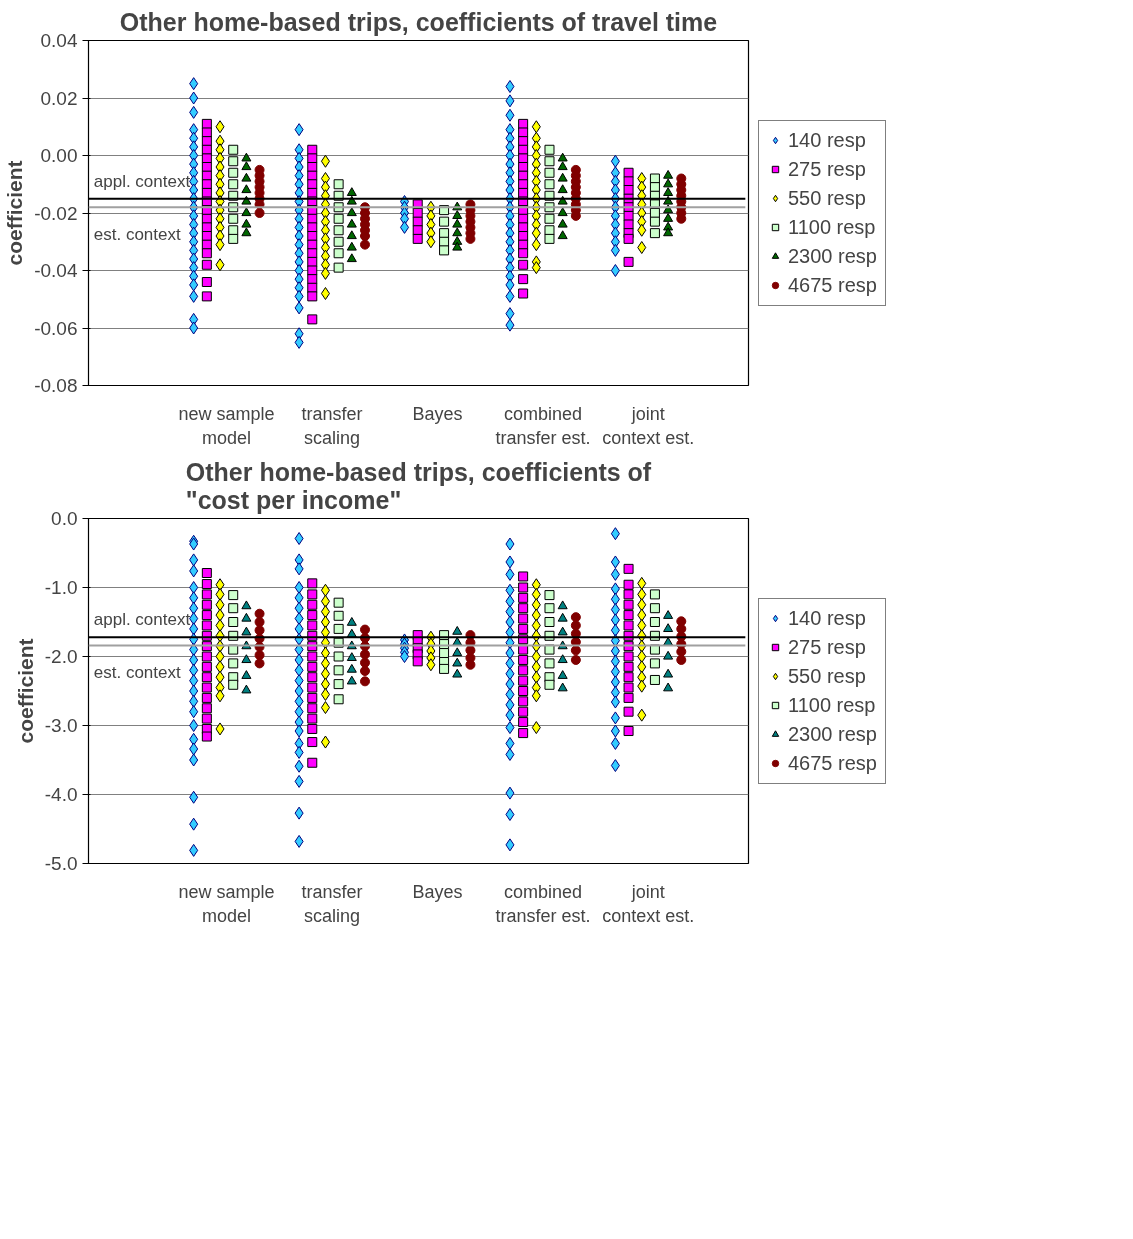 The height and width of the screenshot is (1239, 1133). What do you see at coordinates (56, 385) in the screenshot?
I see `y-tick-label: -0.08` at bounding box center [56, 385].